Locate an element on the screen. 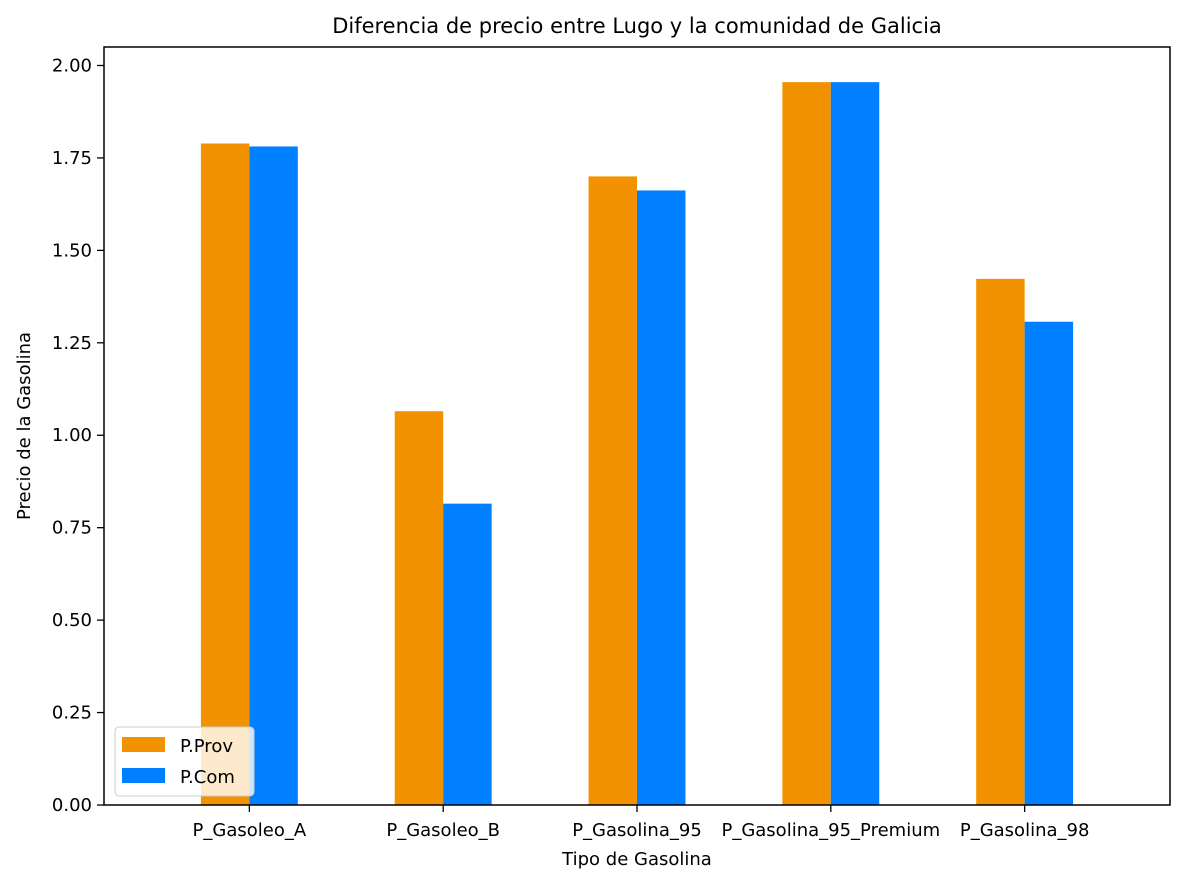  legend-label-p-prov: P.Prov is located at coordinates (206, 746).